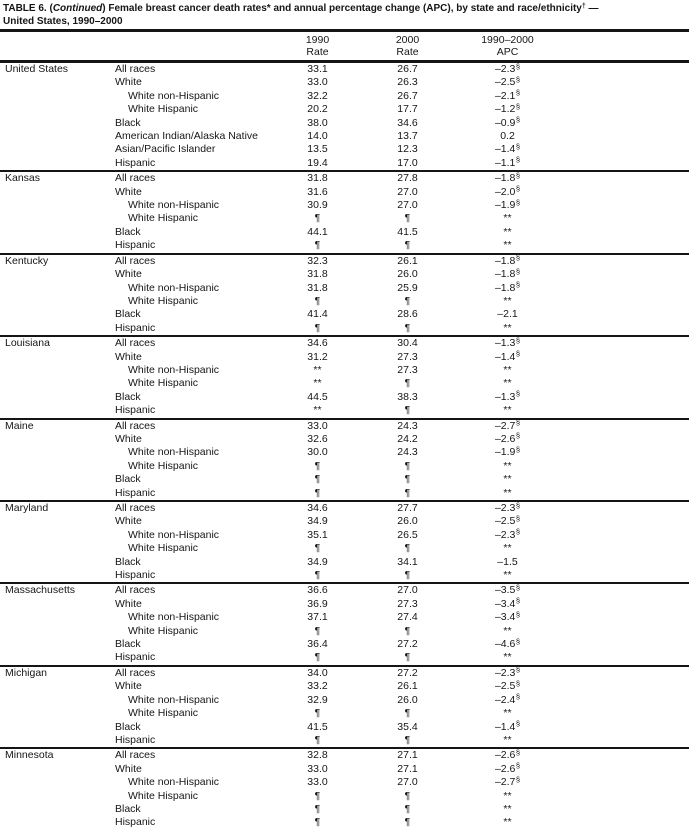 This screenshot has height=830, width=689. Describe the element at coordinates (344, 521) in the screenshot. I see `table-row: White 34.9 26.0 –2.5§` at that location.